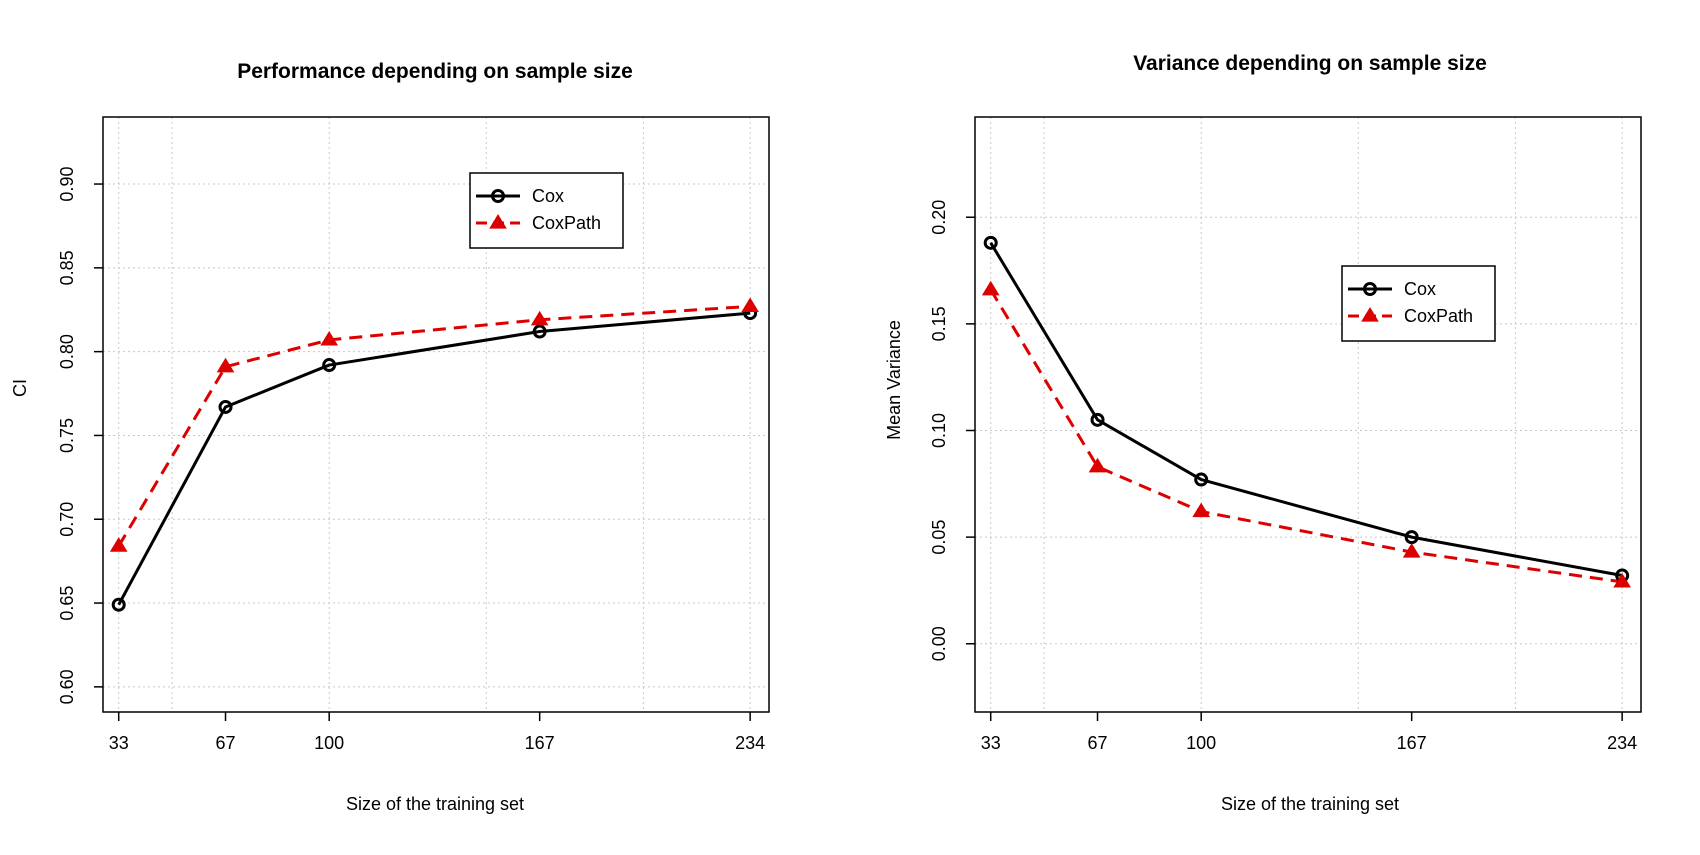 The width and height of the screenshot is (1700, 855). Describe the element at coordinates (952, 430) in the screenshot. I see `y-axis: 0.00 0.05 0.10 0.15 0.20` at that location.